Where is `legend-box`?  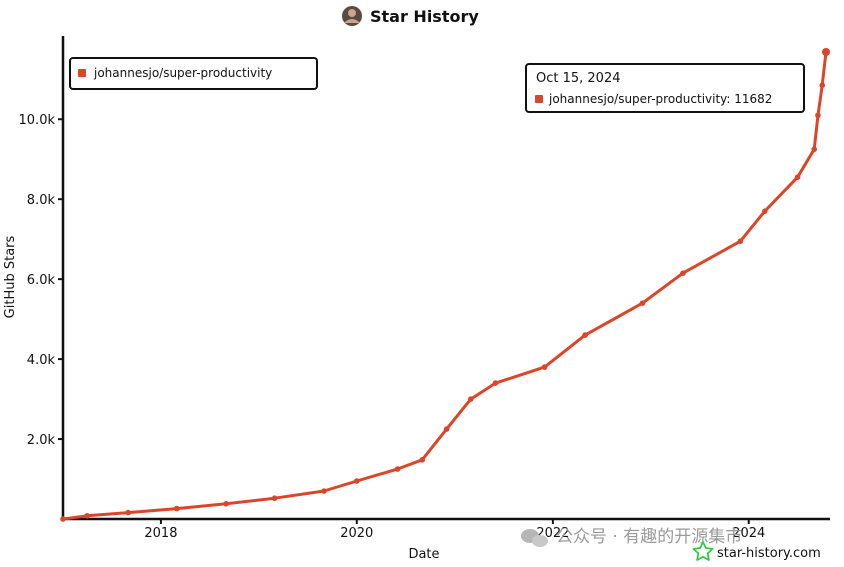 legend-box is located at coordinates (193, 73).